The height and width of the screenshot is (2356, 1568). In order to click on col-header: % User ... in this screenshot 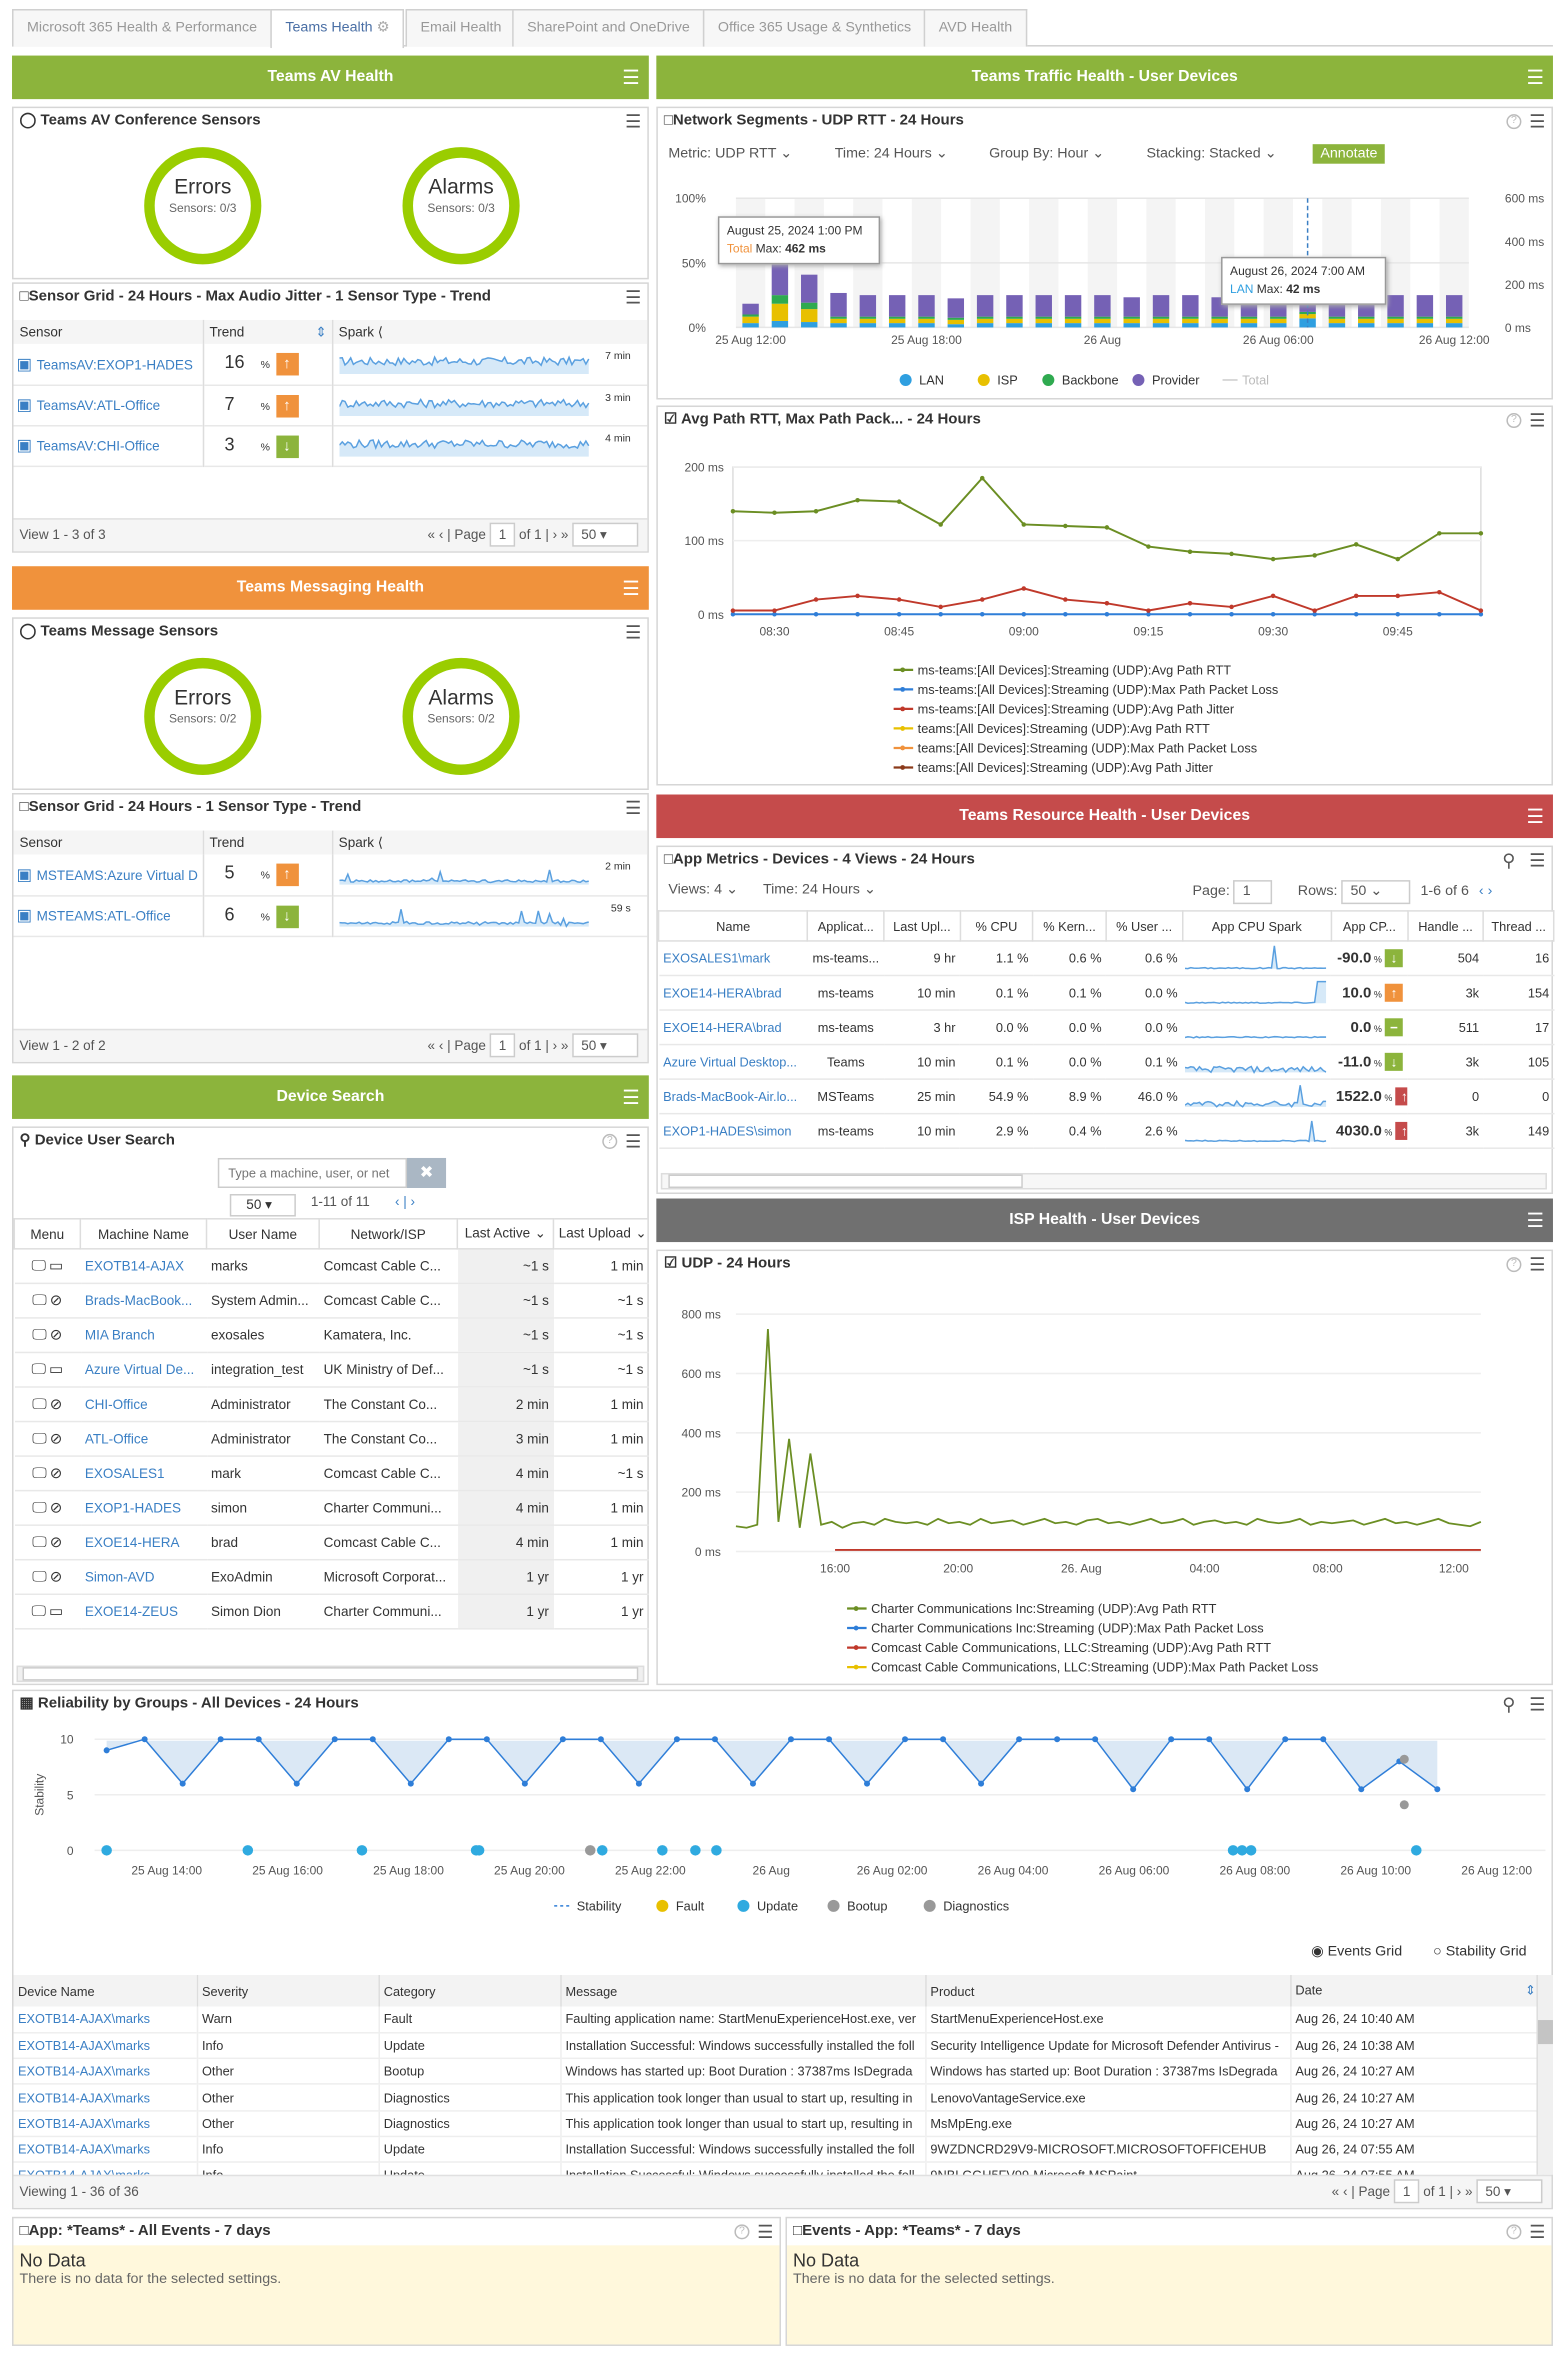, I will do `click(1144, 926)`.